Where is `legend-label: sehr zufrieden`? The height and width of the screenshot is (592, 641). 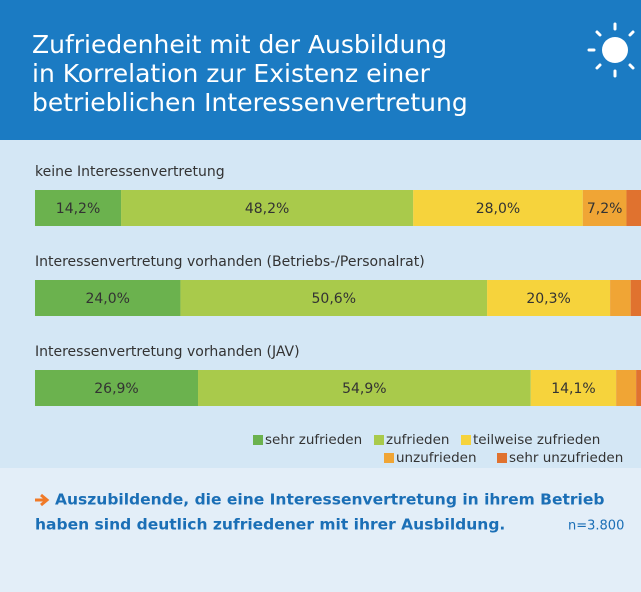
legend-label: sehr zufrieden is located at coordinates (313, 440).